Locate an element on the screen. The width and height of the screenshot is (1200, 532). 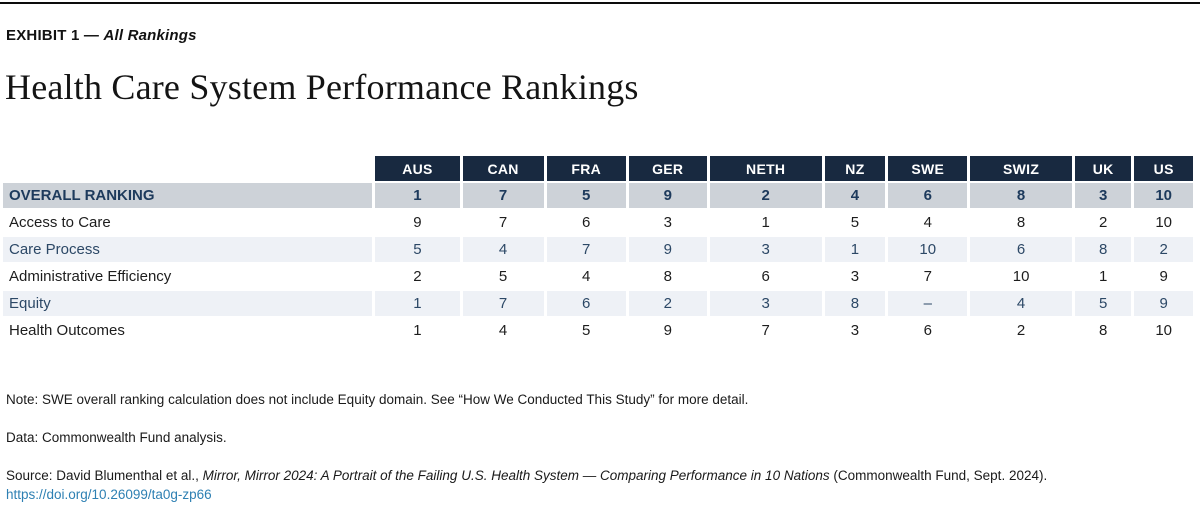
table-row: Equity 1 7 6 2 3 8–4 5 9 is located at coordinates (598, 303).